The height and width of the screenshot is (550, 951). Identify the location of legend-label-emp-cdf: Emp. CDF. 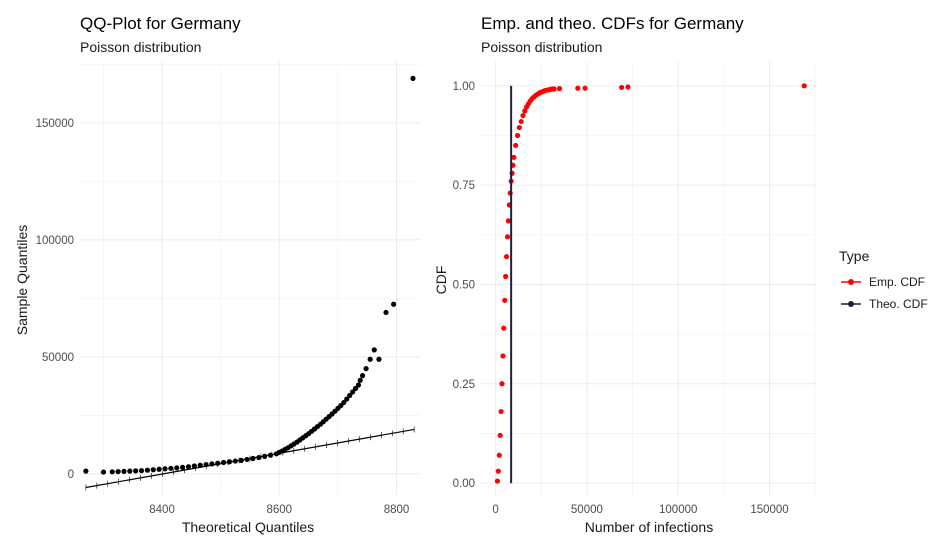
(897, 282).